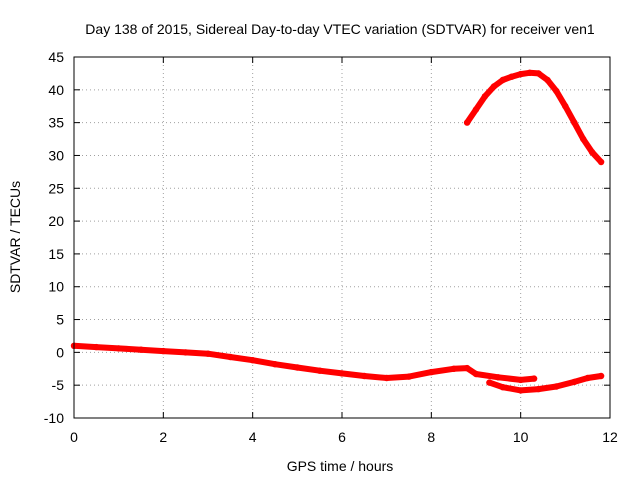 The image size is (640, 480). I want to click on y-tick-label: -5, so click(58, 385).